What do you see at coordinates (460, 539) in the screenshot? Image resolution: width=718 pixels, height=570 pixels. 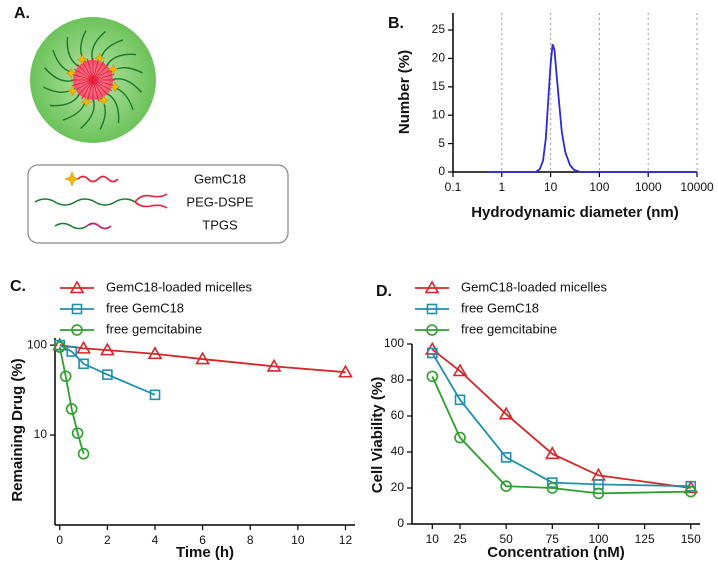 I see `x-tick-label: 25` at bounding box center [460, 539].